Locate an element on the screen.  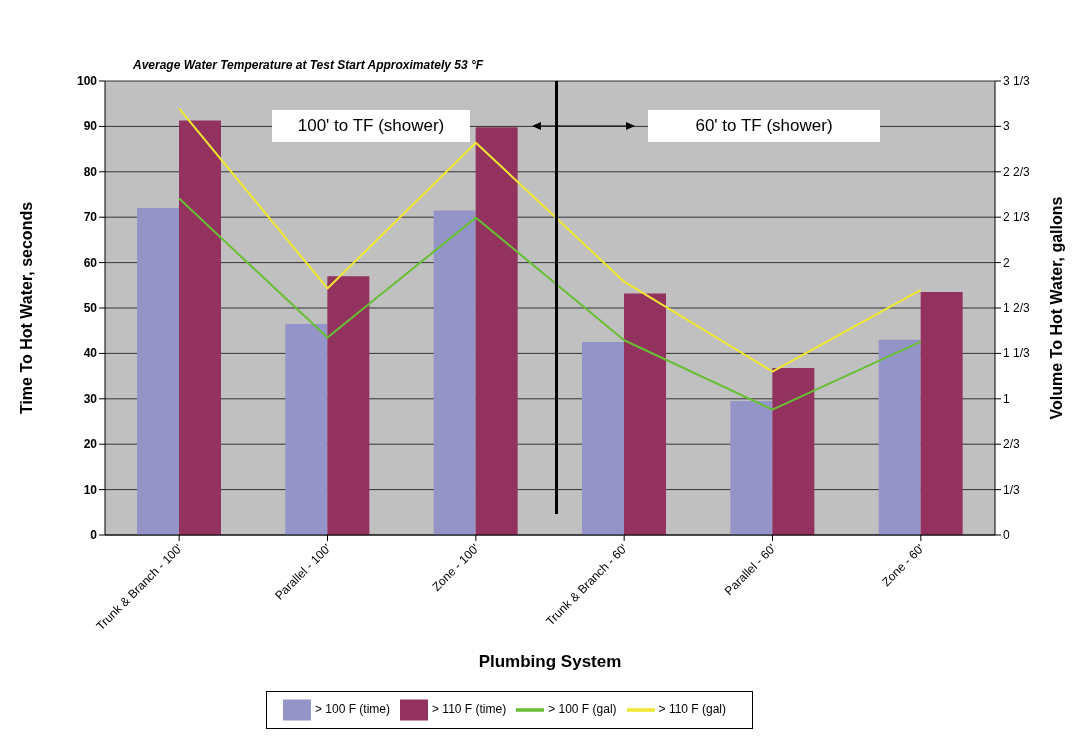
y-tick-label: 80 is located at coordinates (90, 171).